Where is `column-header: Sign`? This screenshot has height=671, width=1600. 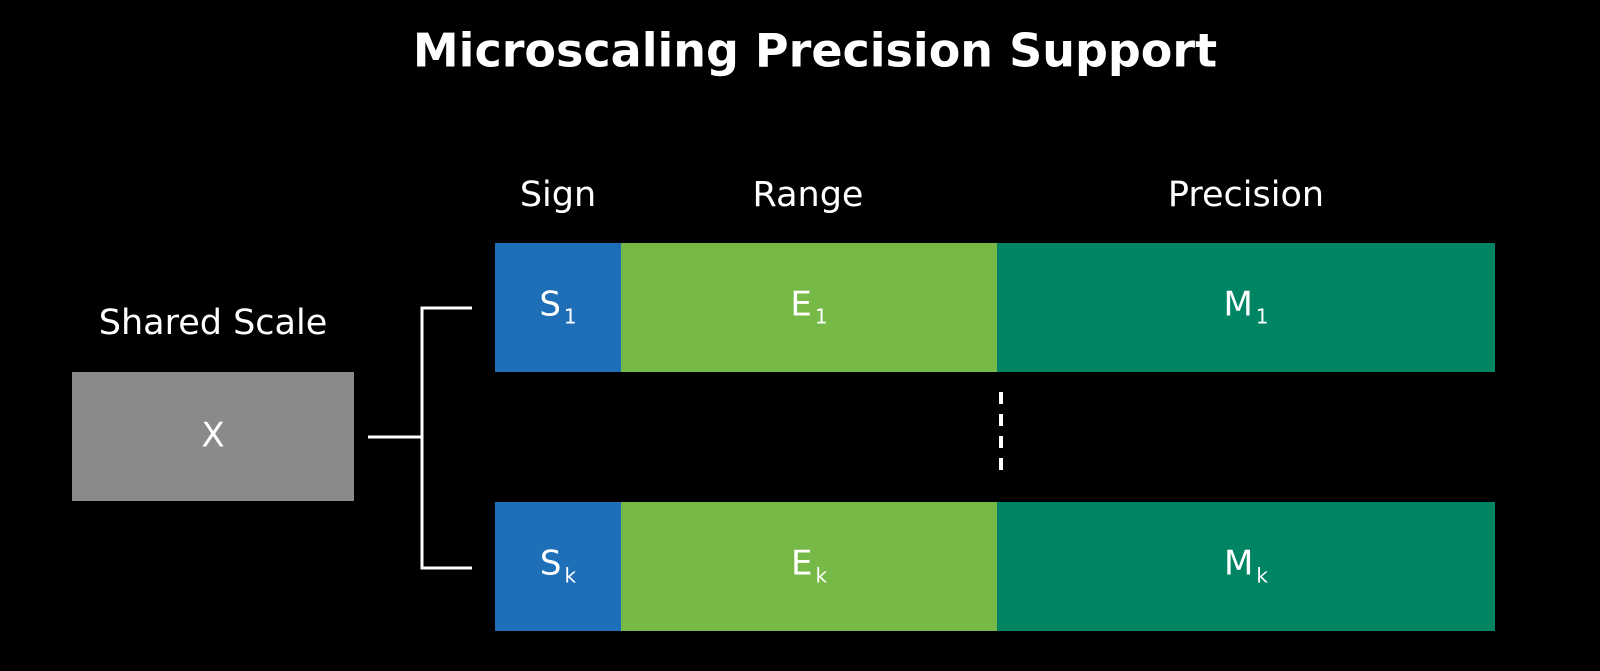 column-header: Sign is located at coordinates (558, 195).